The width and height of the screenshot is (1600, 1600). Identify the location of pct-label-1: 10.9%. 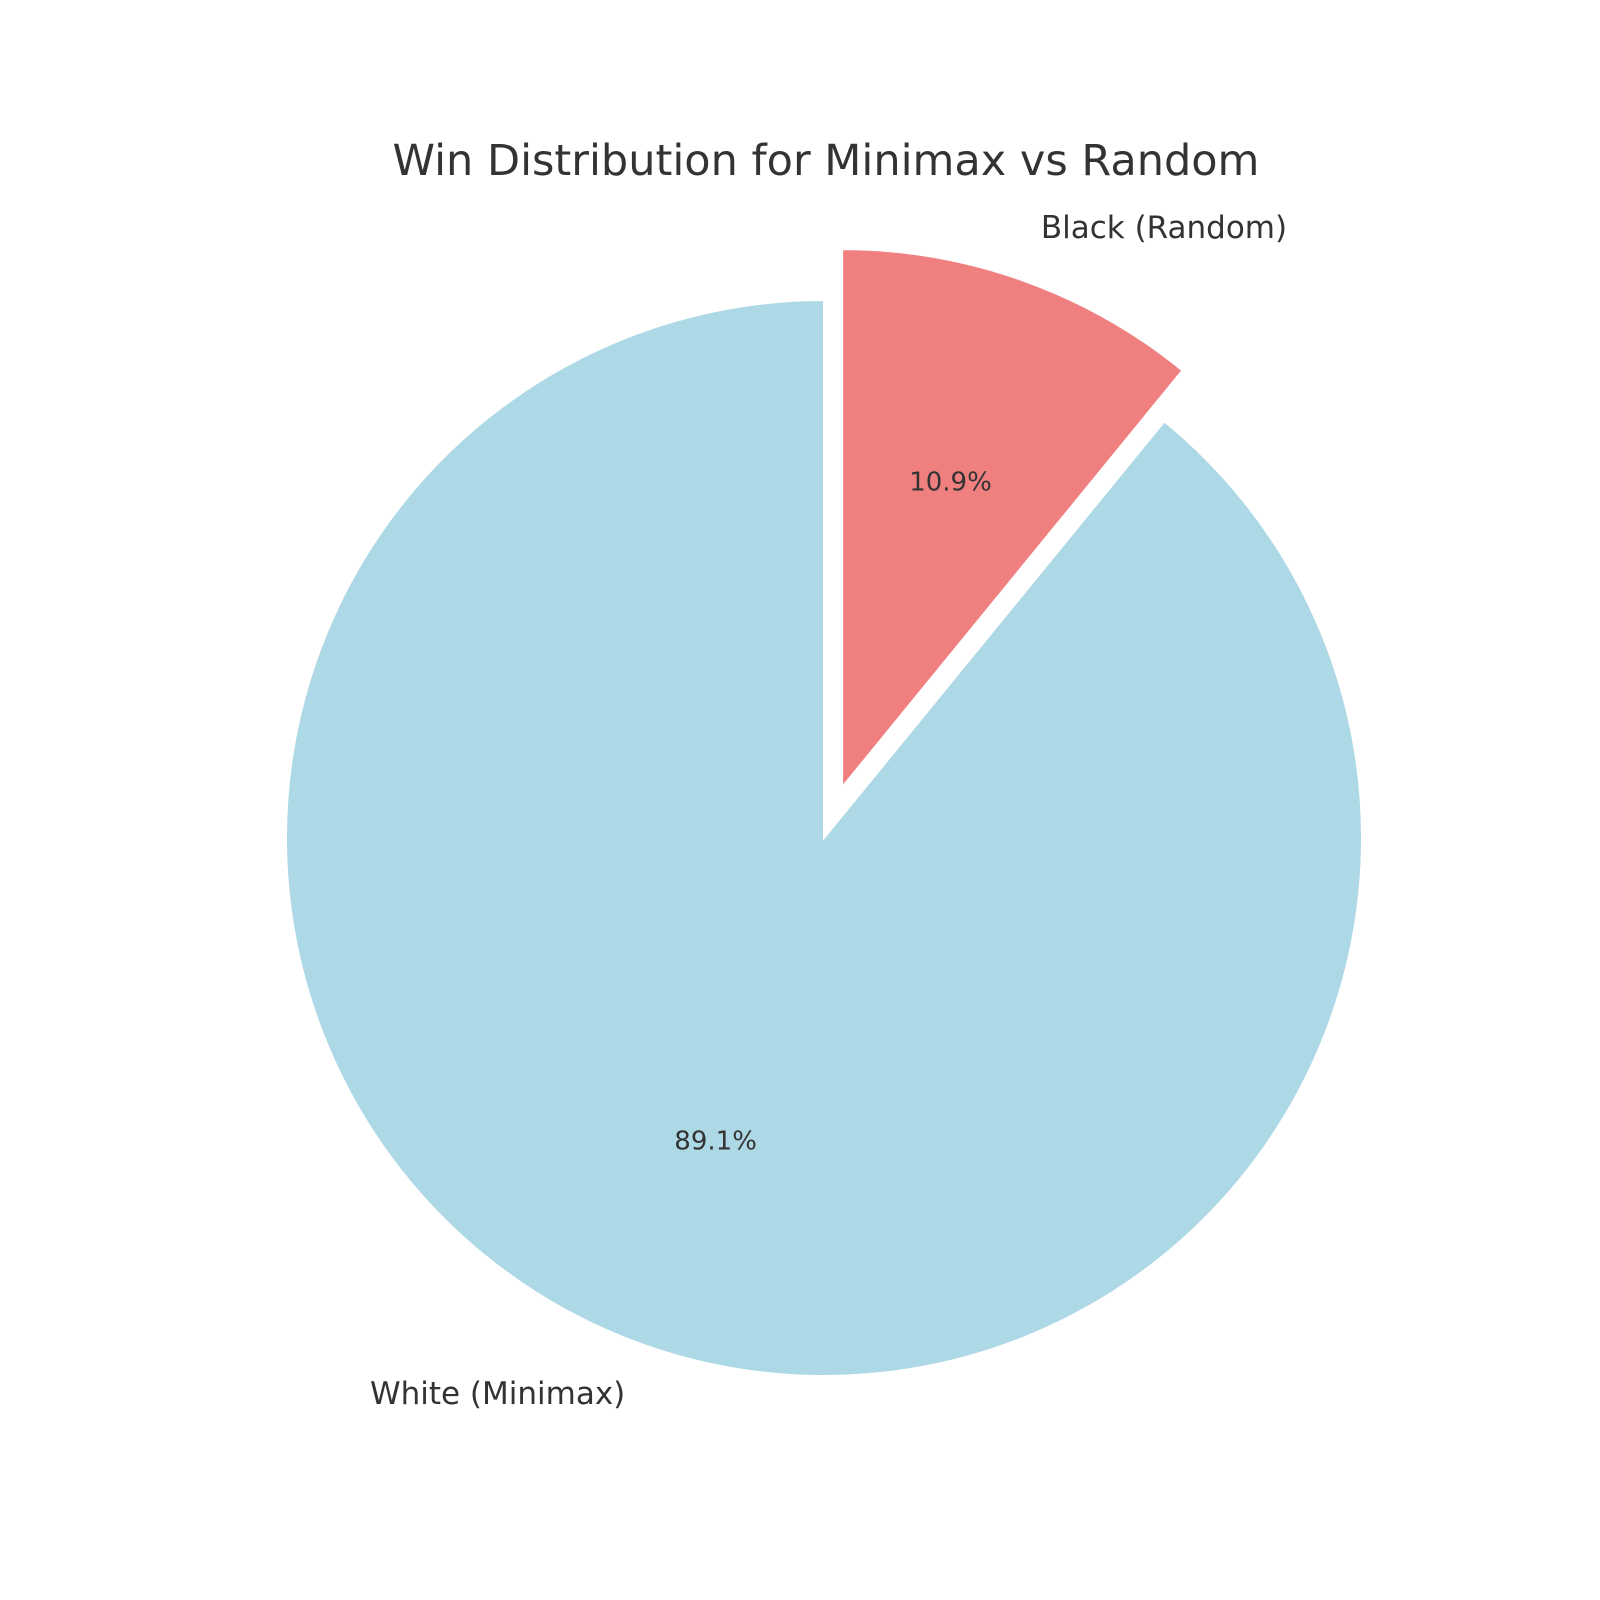
(950, 483).